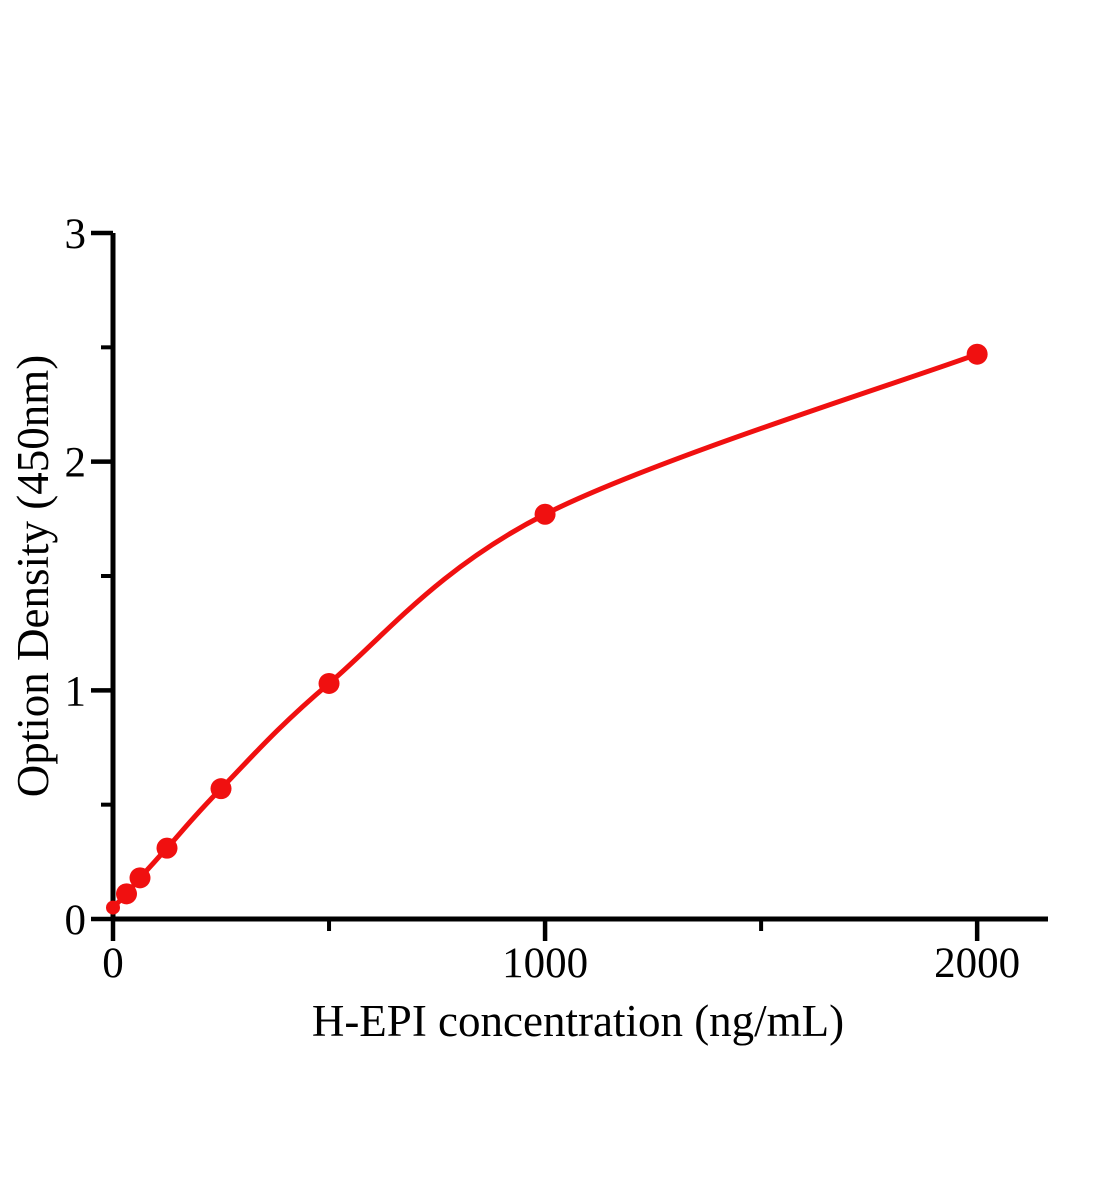 The height and width of the screenshot is (1200, 1104). Describe the element at coordinates (578, 1021) in the screenshot. I see `x-axis-title: H-EPI concentration (ng/mL)` at that location.